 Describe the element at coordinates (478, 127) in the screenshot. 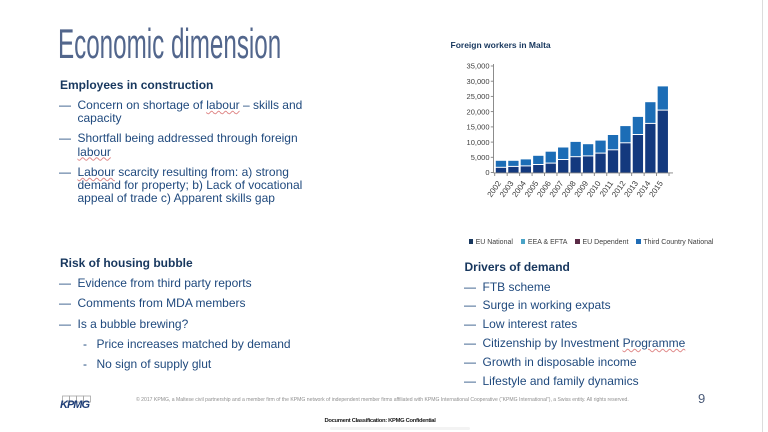

I see `svg-text: 15,000` at that location.